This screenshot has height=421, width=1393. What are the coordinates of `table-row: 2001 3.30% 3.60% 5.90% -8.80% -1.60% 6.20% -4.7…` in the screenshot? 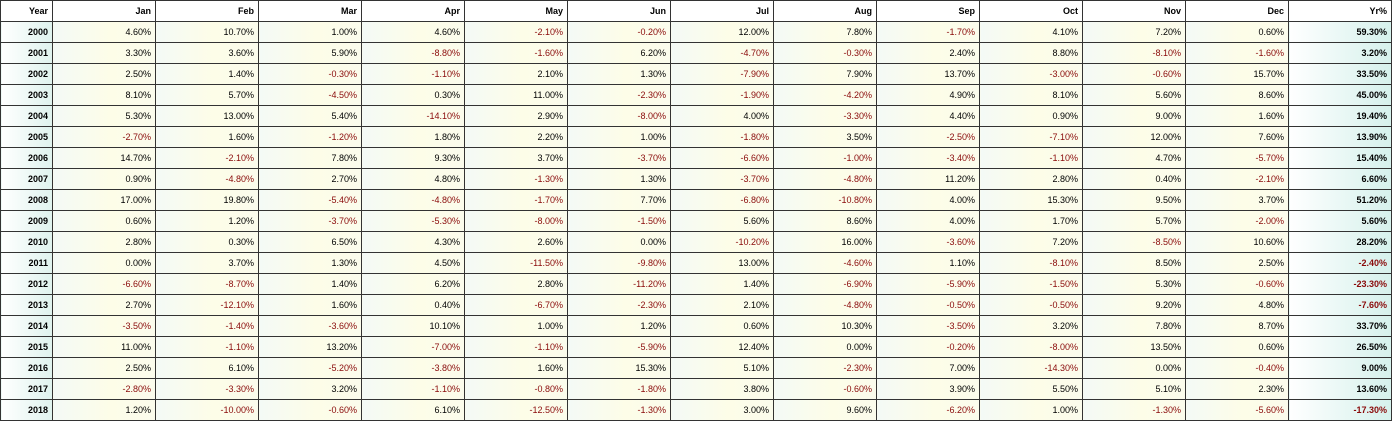 It's located at (696, 53).